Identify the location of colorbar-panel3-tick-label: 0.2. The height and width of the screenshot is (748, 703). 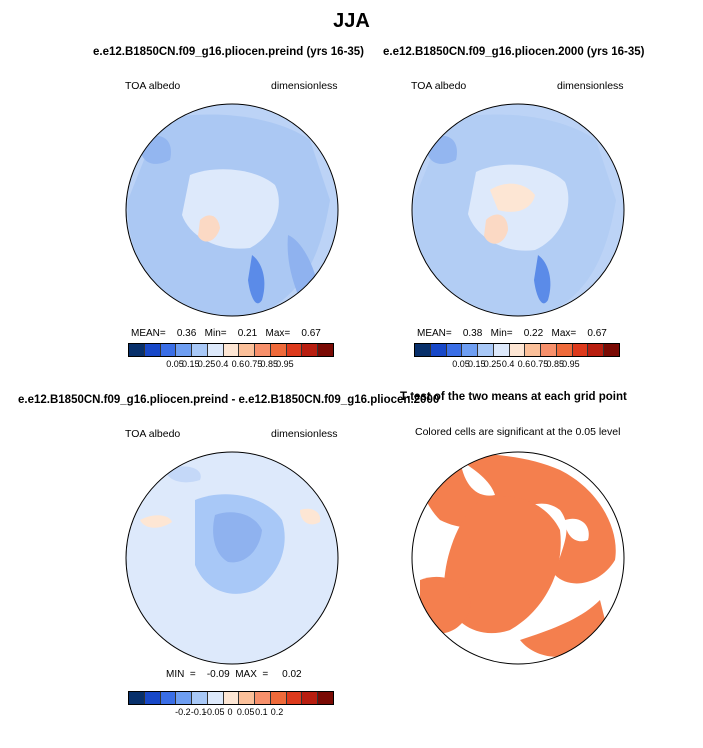
(277, 712).